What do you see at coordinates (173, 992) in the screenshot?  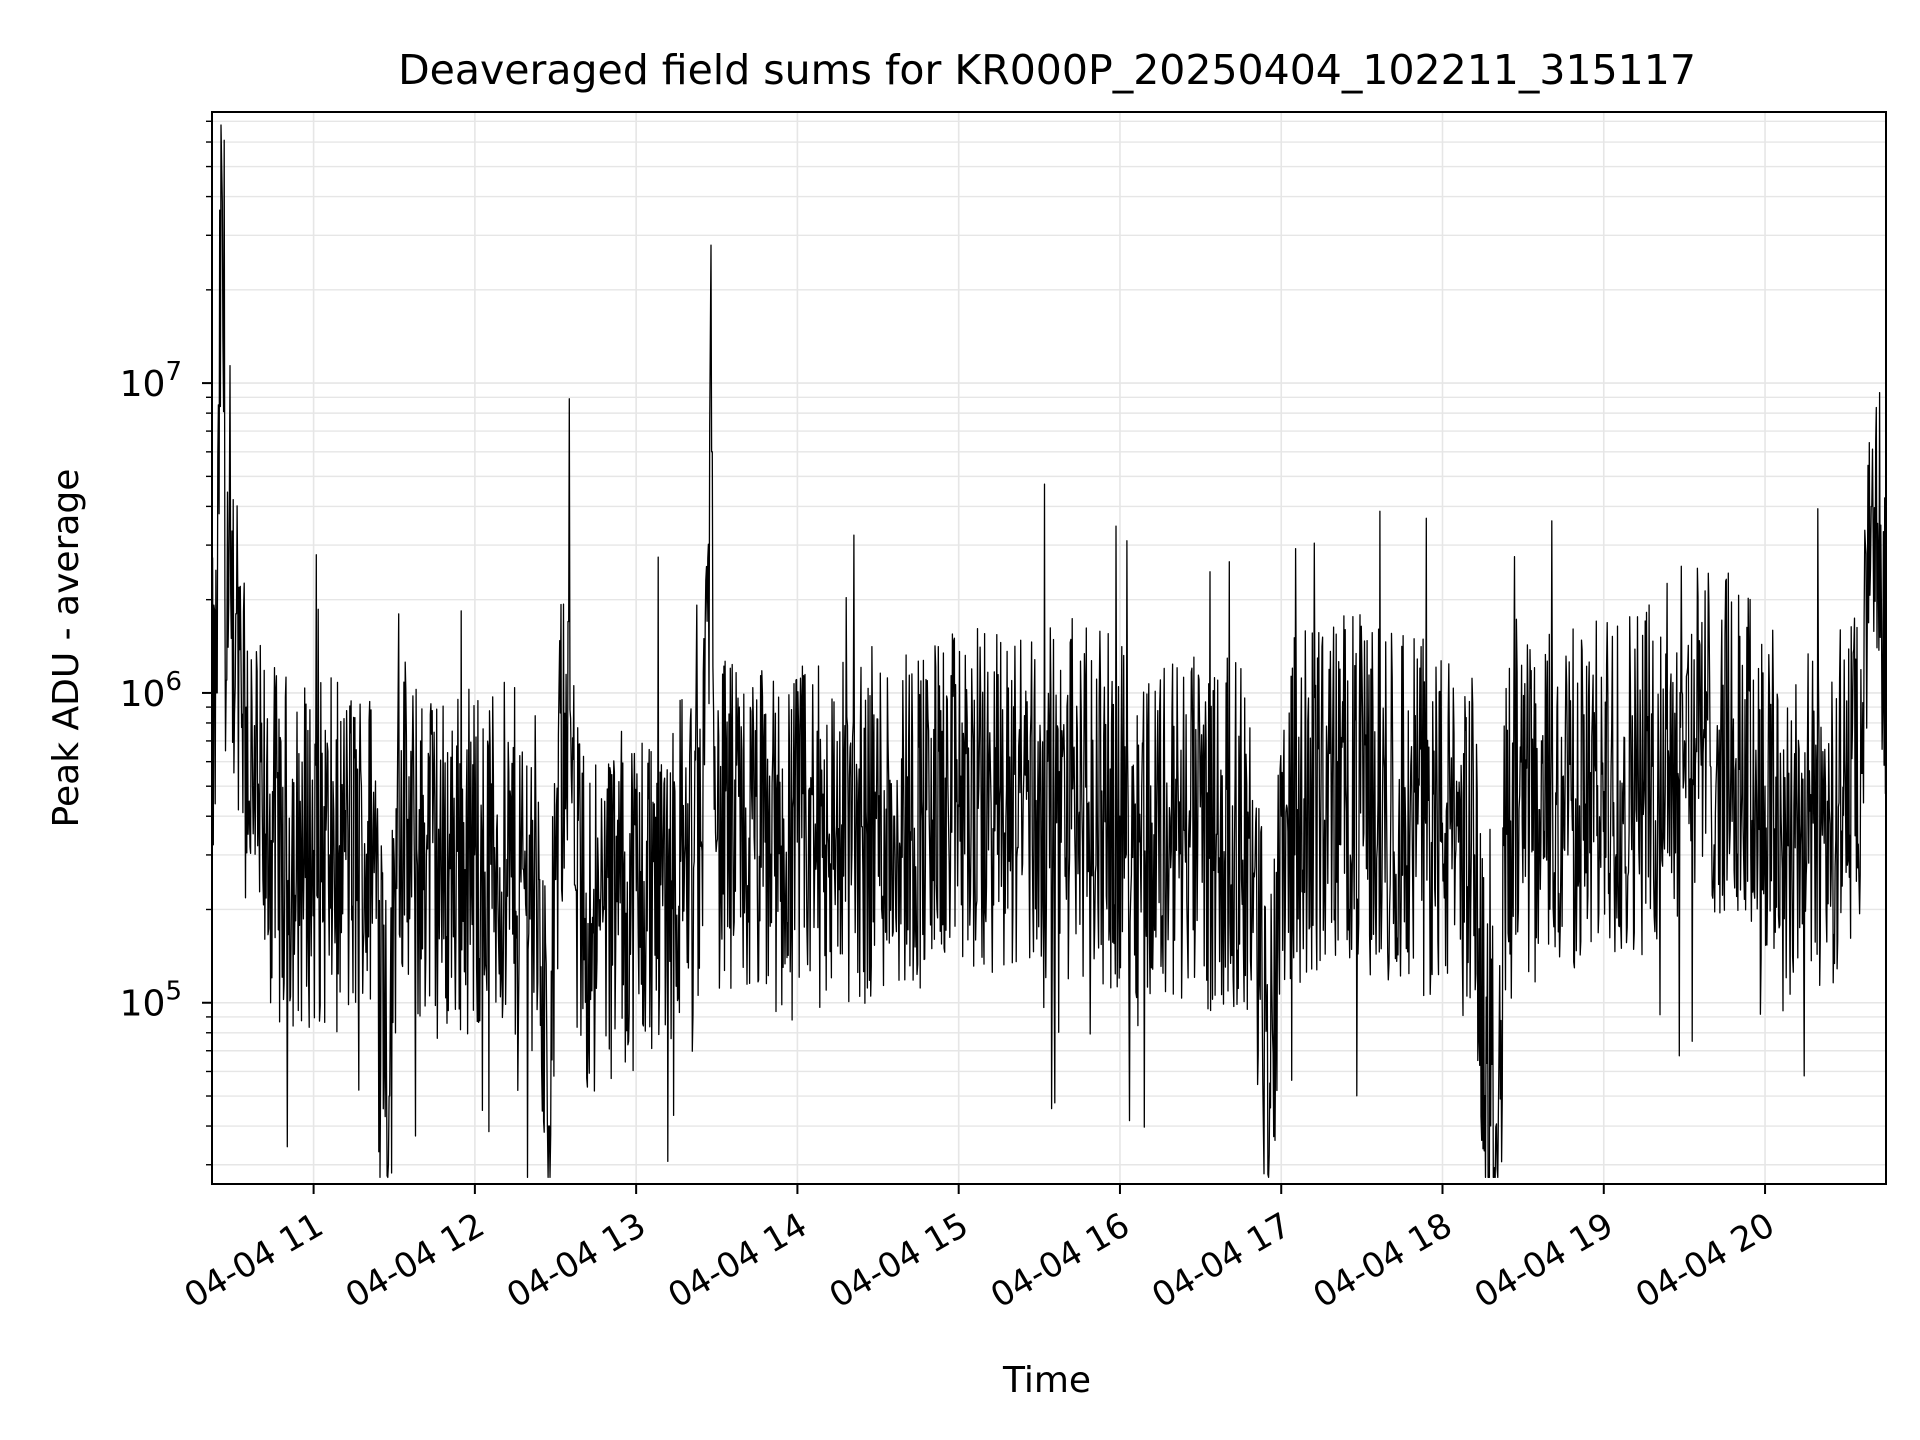 I see `y-tick-exponent: 5` at bounding box center [173, 992].